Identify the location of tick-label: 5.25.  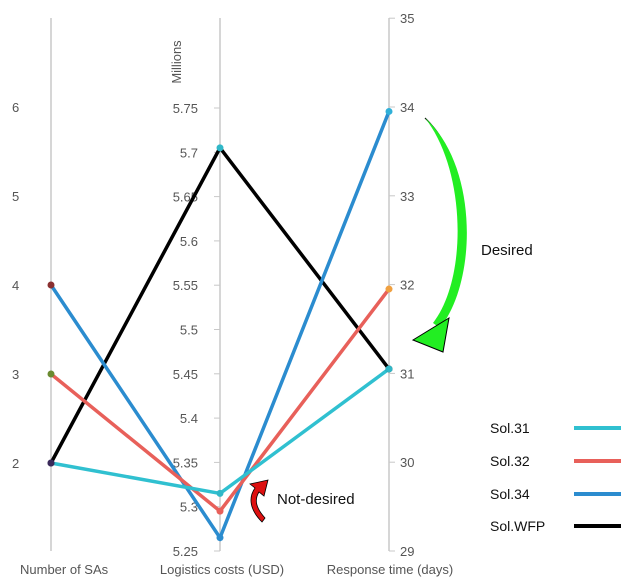
(185, 551).